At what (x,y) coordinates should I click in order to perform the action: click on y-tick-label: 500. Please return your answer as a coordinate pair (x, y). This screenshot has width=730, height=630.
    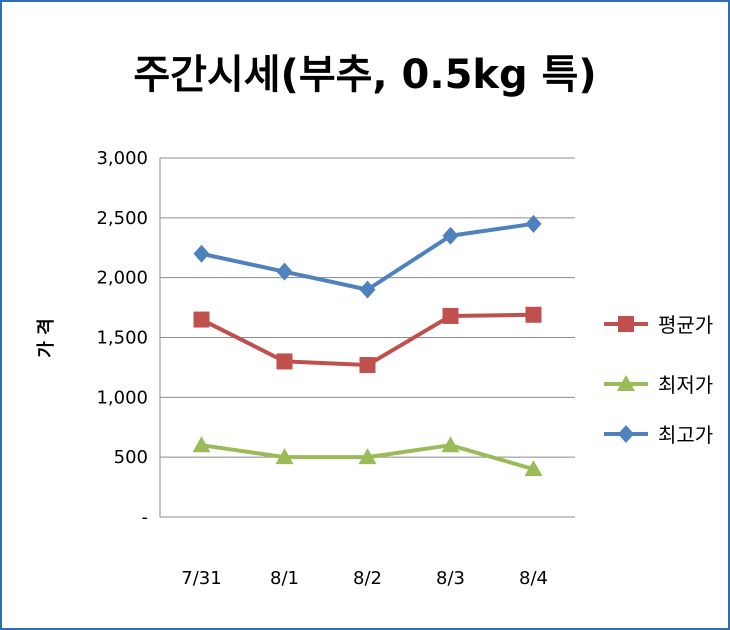
    Looking at the image, I should click on (131, 457).